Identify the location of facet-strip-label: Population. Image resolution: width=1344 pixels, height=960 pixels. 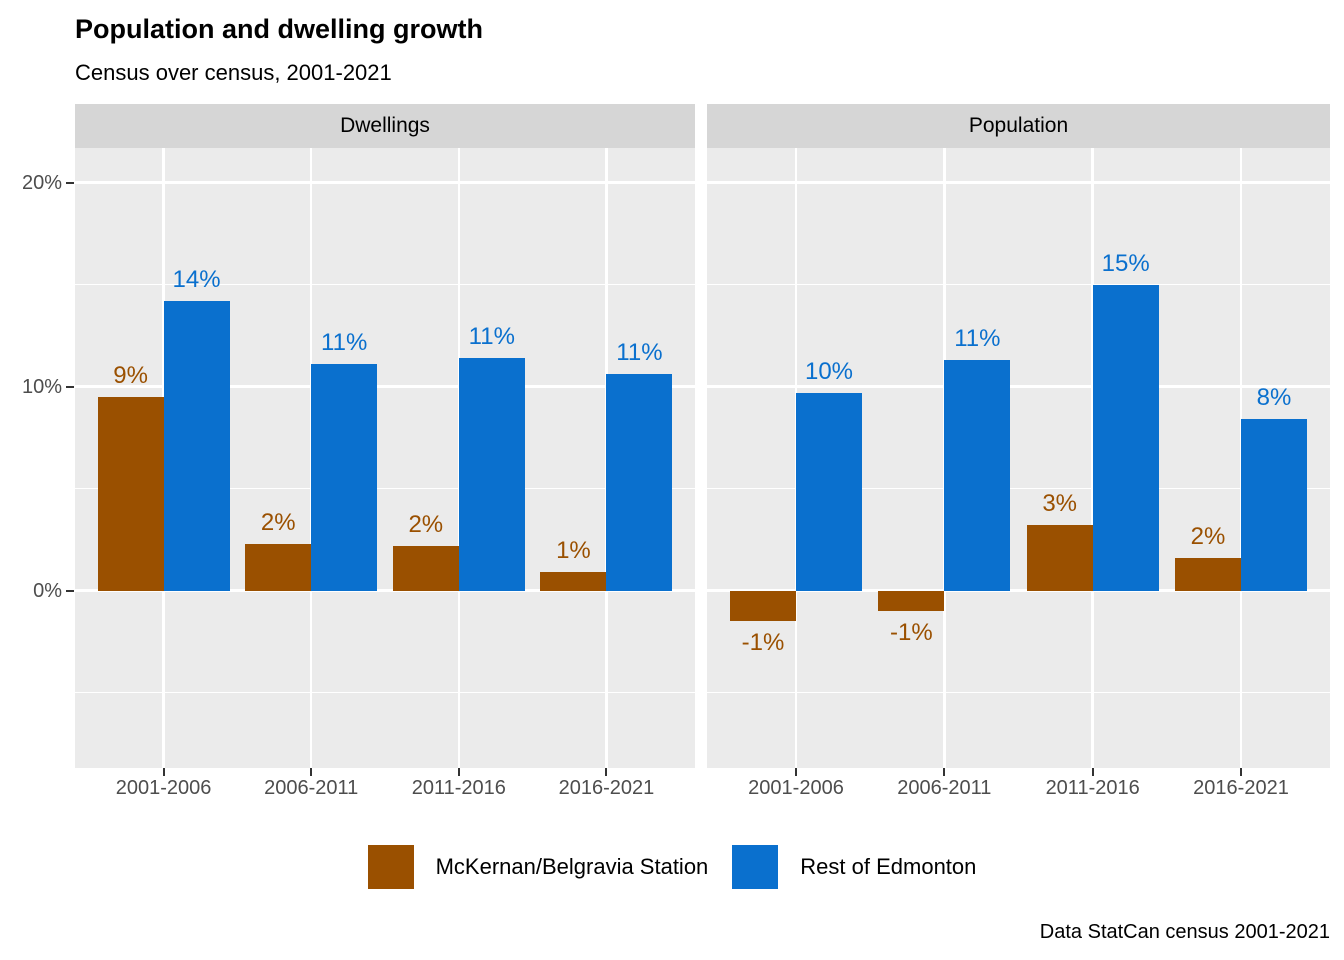
(1018, 125).